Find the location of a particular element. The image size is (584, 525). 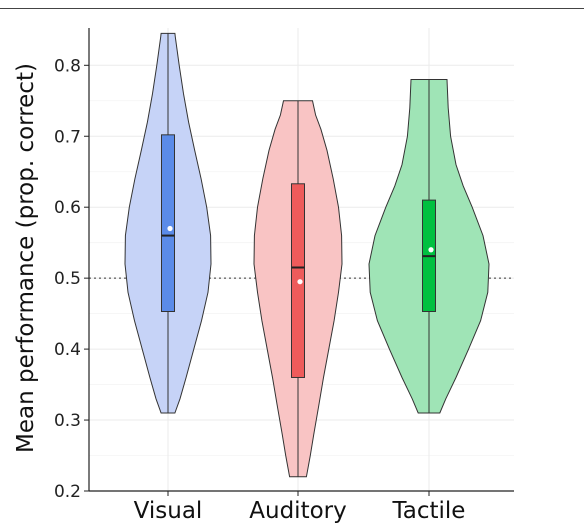

y-tick-label-2: 0.4 is located at coordinates (67, 350).